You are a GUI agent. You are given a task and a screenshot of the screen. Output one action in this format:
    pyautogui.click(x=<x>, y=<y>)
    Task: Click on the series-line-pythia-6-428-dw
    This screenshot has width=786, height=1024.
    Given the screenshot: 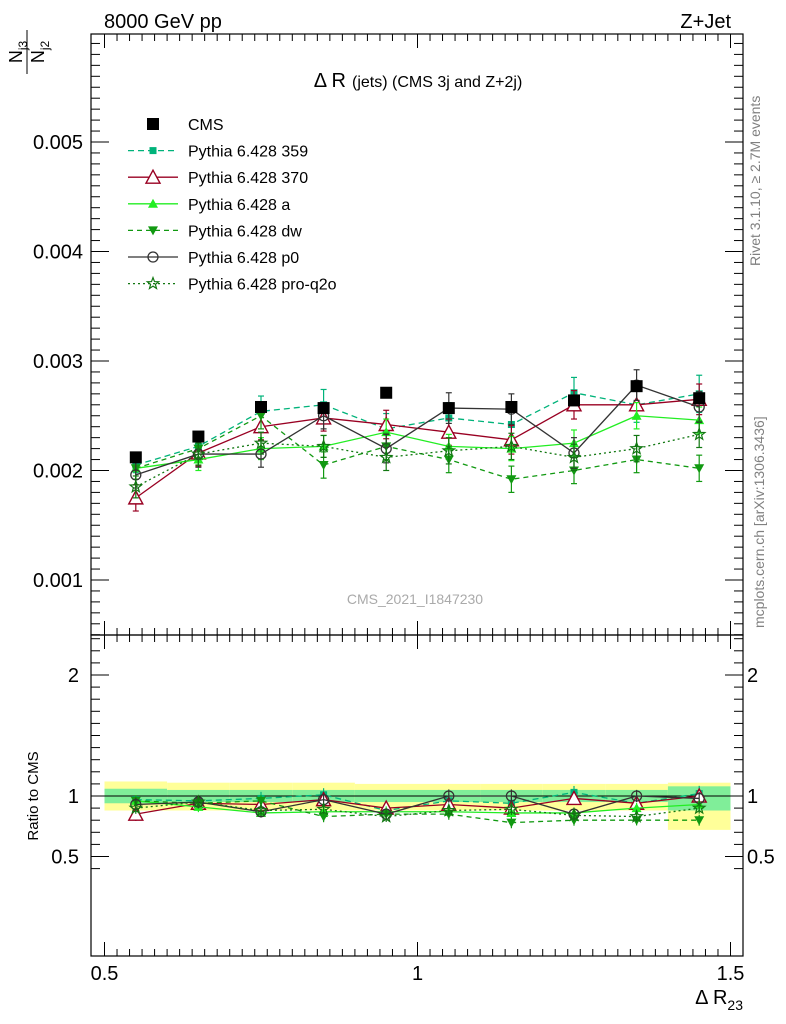 What is the action you would take?
    pyautogui.click(x=417, y=447)
    